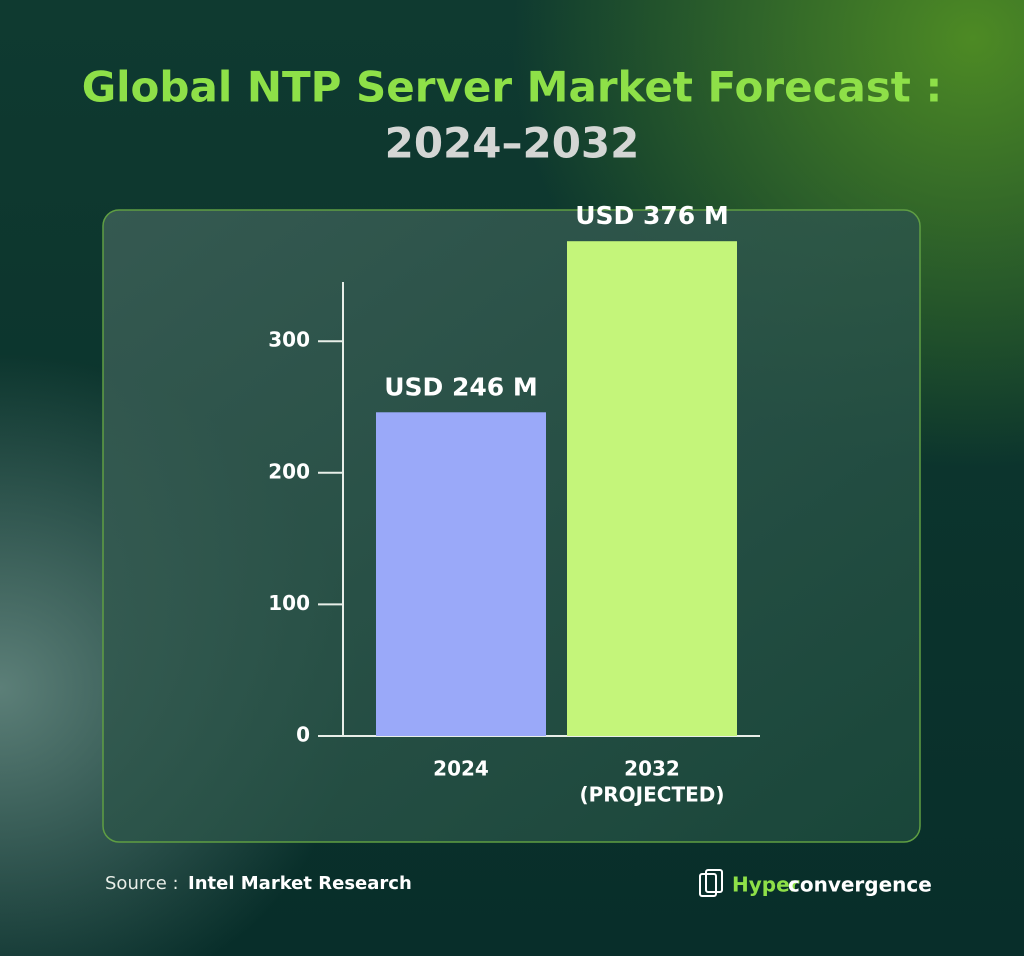 This screenshot has height=960, width=1024. I want to click on source-label: Source :, so click(142, 883).